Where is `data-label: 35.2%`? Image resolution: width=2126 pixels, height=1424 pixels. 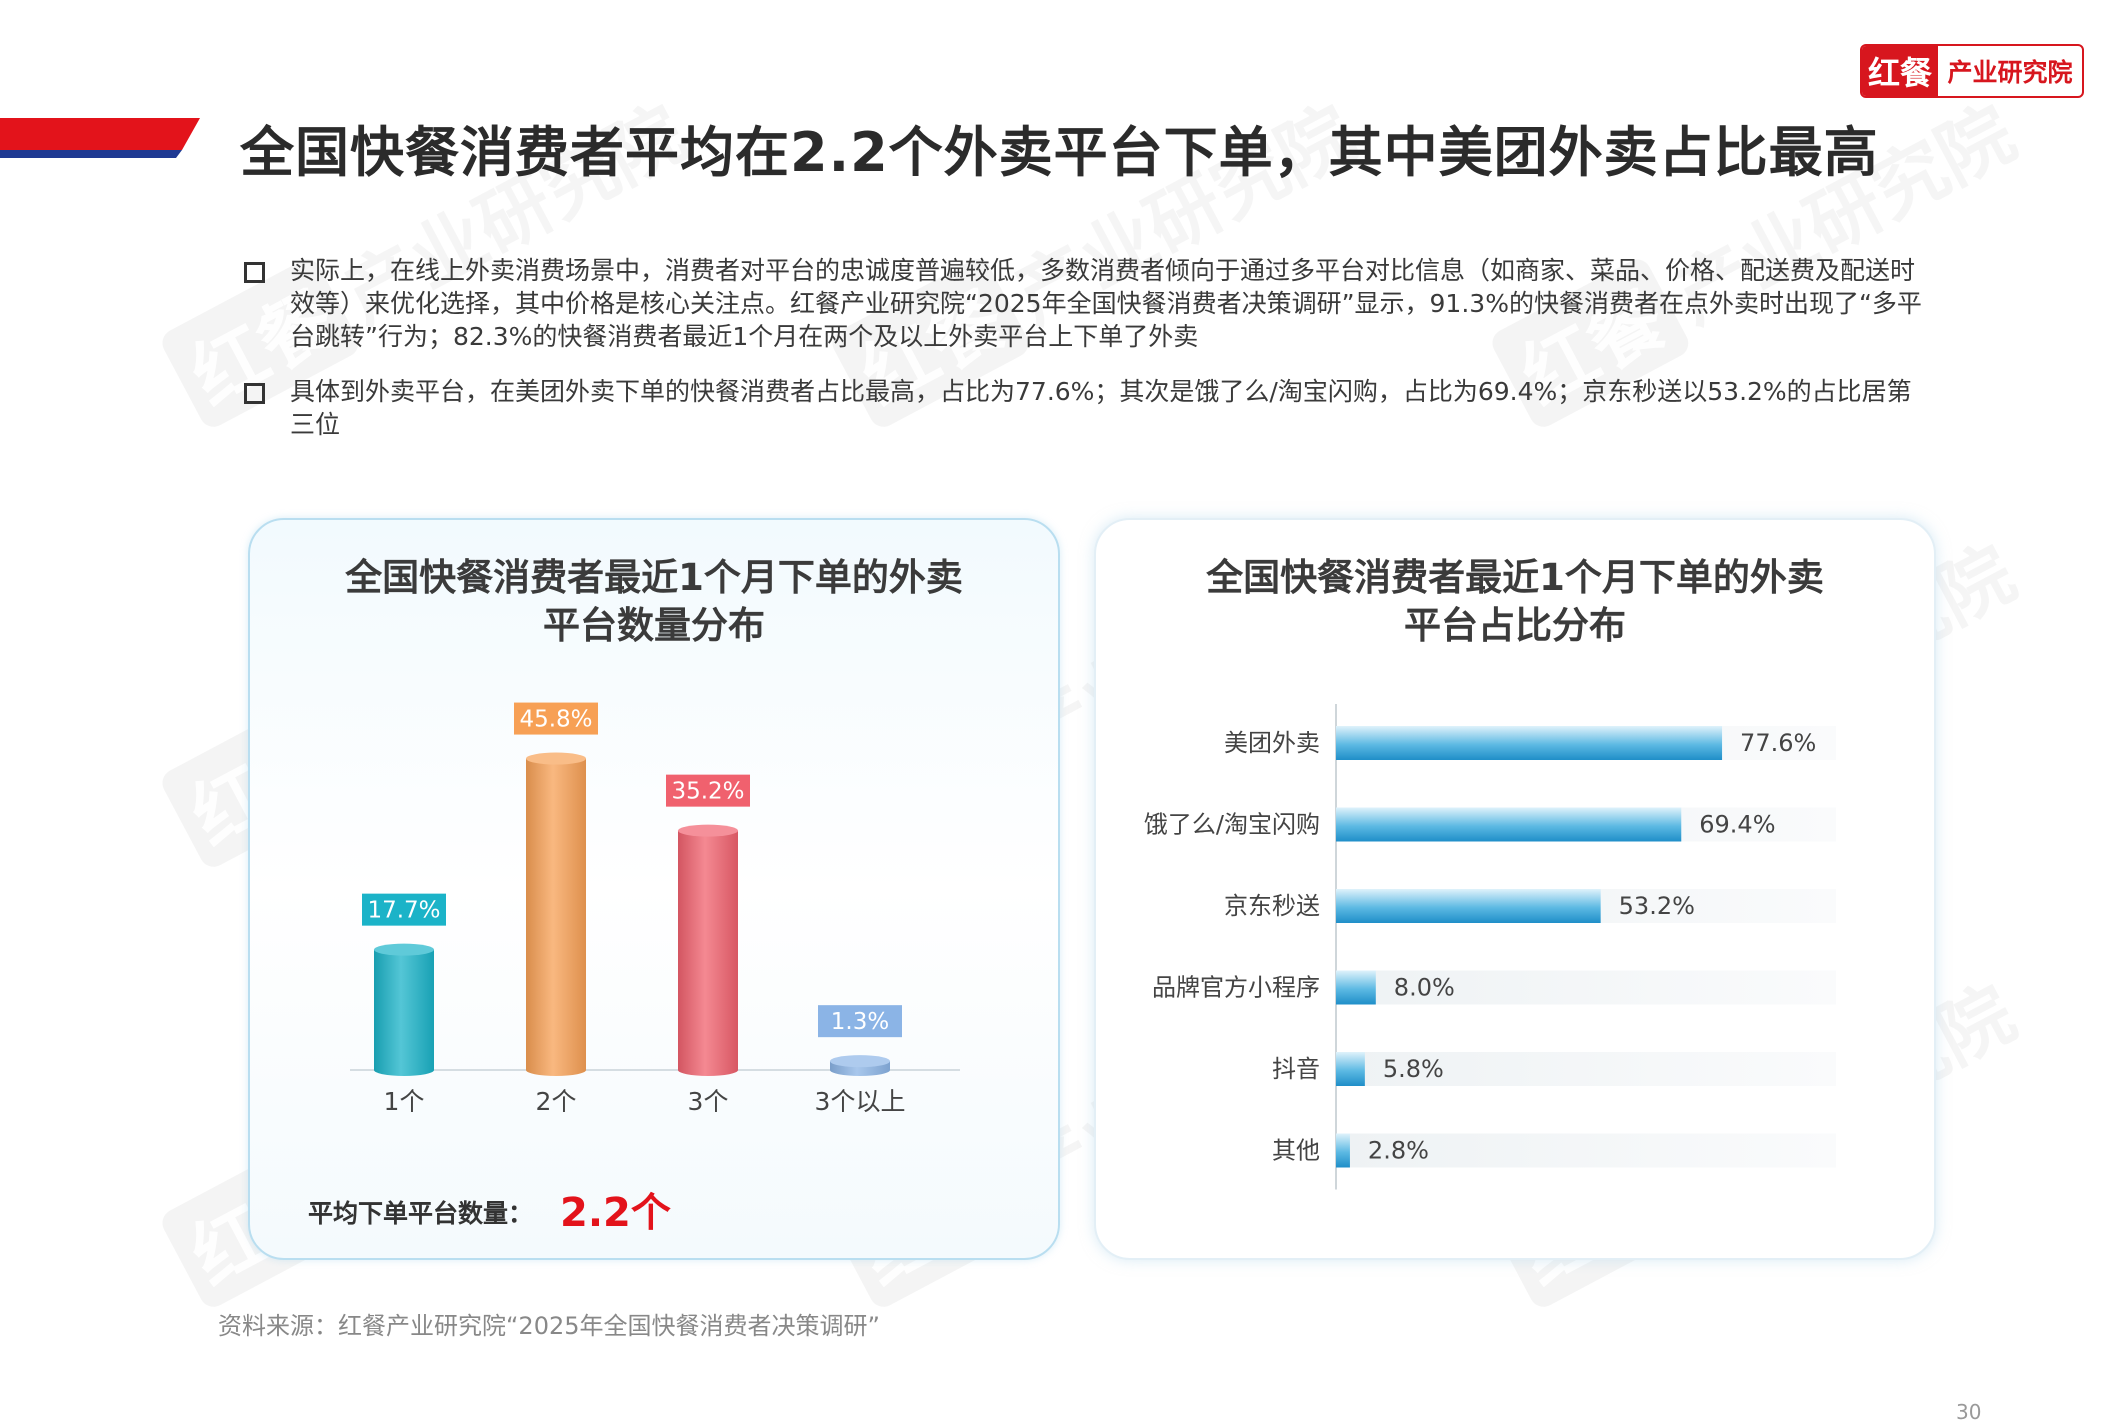 data-label: 35.2% is located at coordinates (707, 792).